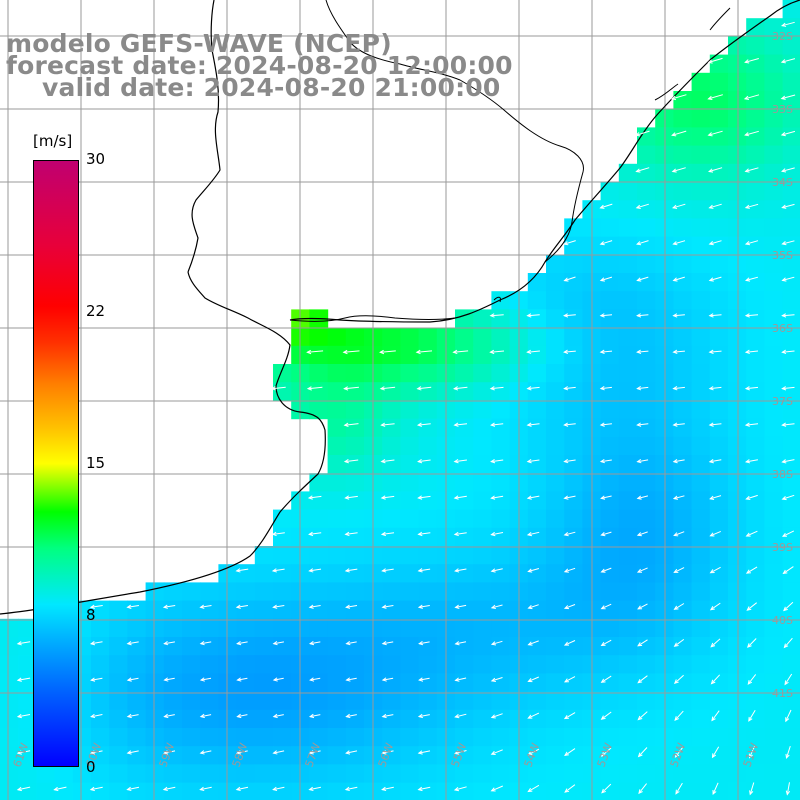 The width and height of the screenshot is (800, 800). What do you see at coordinates (96, 311) in the screenshot?
I see `colorbar-tick: 22` at bounding box center [96, 311].